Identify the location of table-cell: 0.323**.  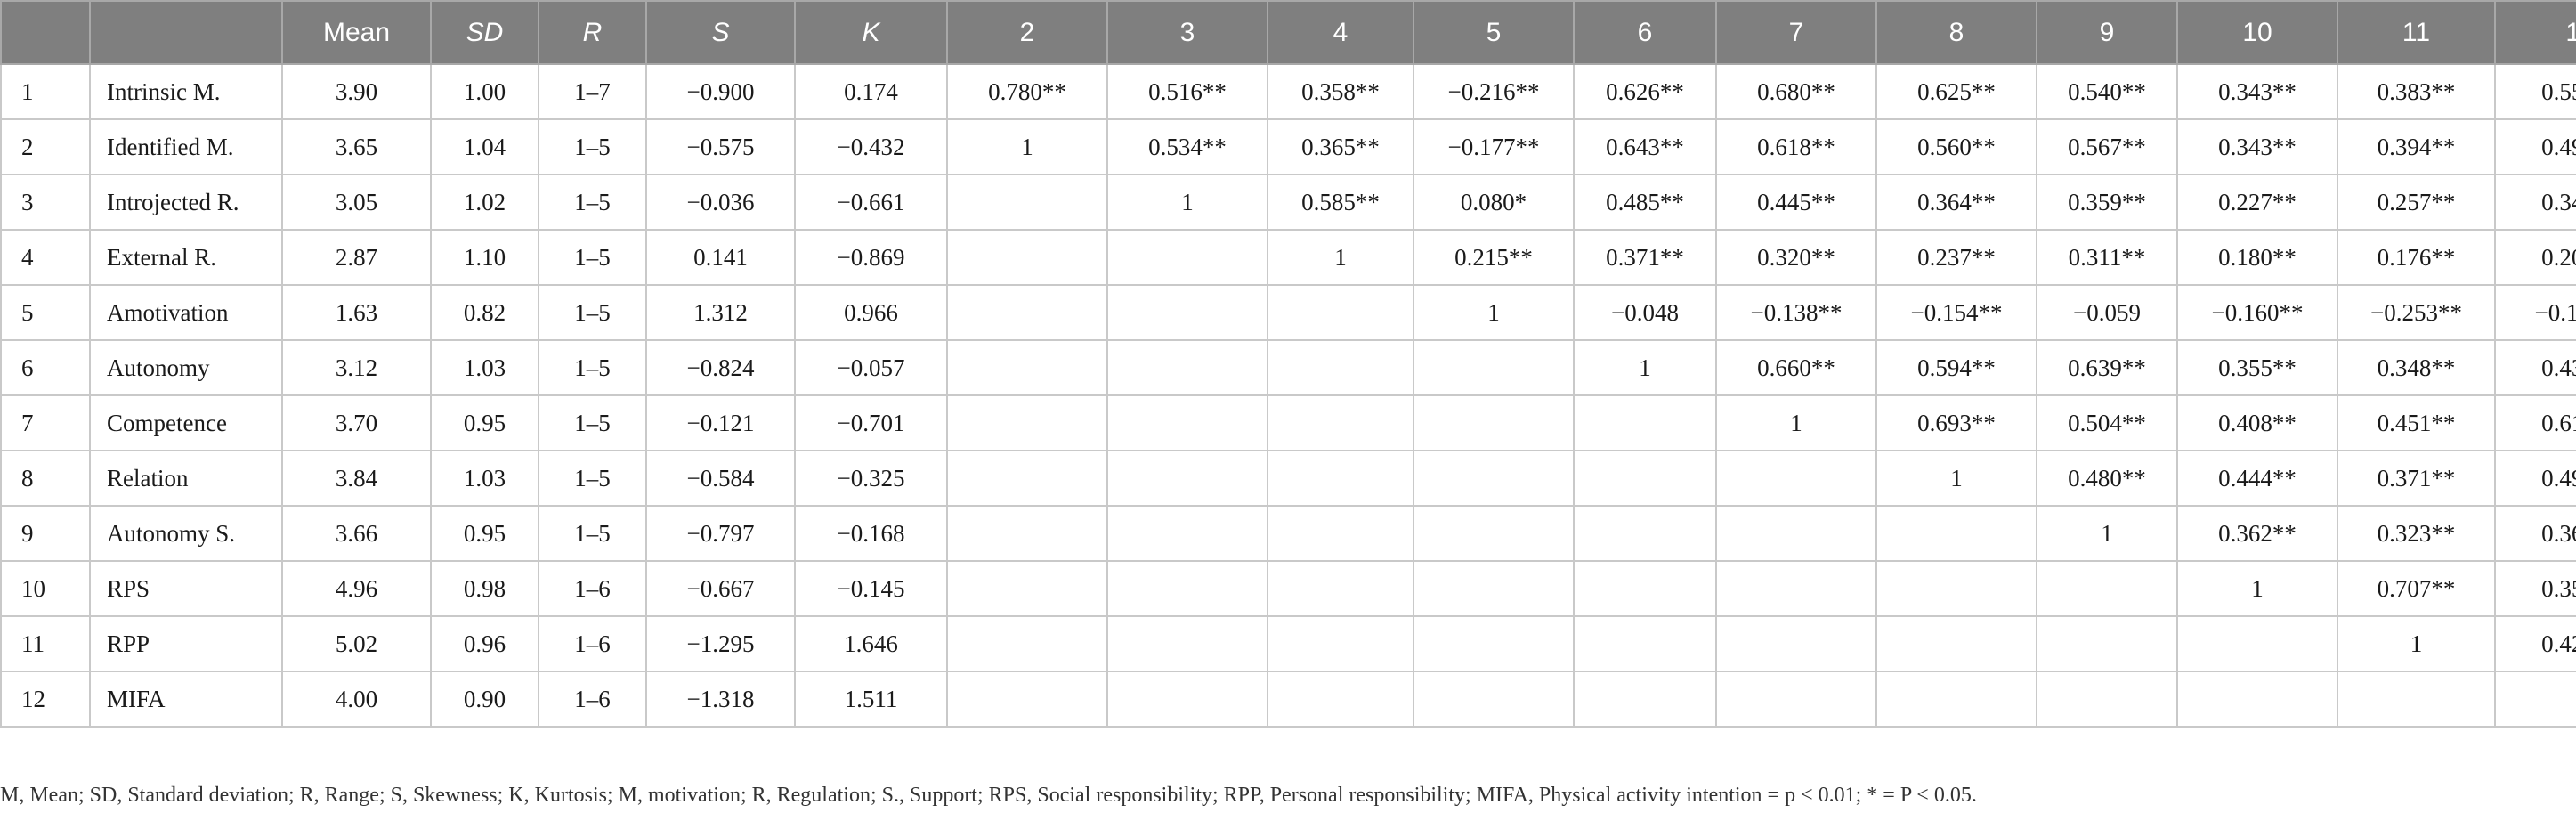
(2417, 533).